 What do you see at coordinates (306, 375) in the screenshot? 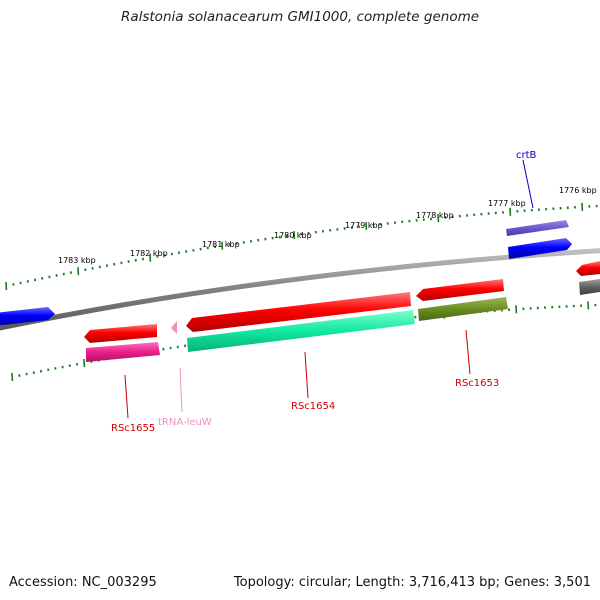
I see `leader-RSc1654` at bounding box center [306, 375].